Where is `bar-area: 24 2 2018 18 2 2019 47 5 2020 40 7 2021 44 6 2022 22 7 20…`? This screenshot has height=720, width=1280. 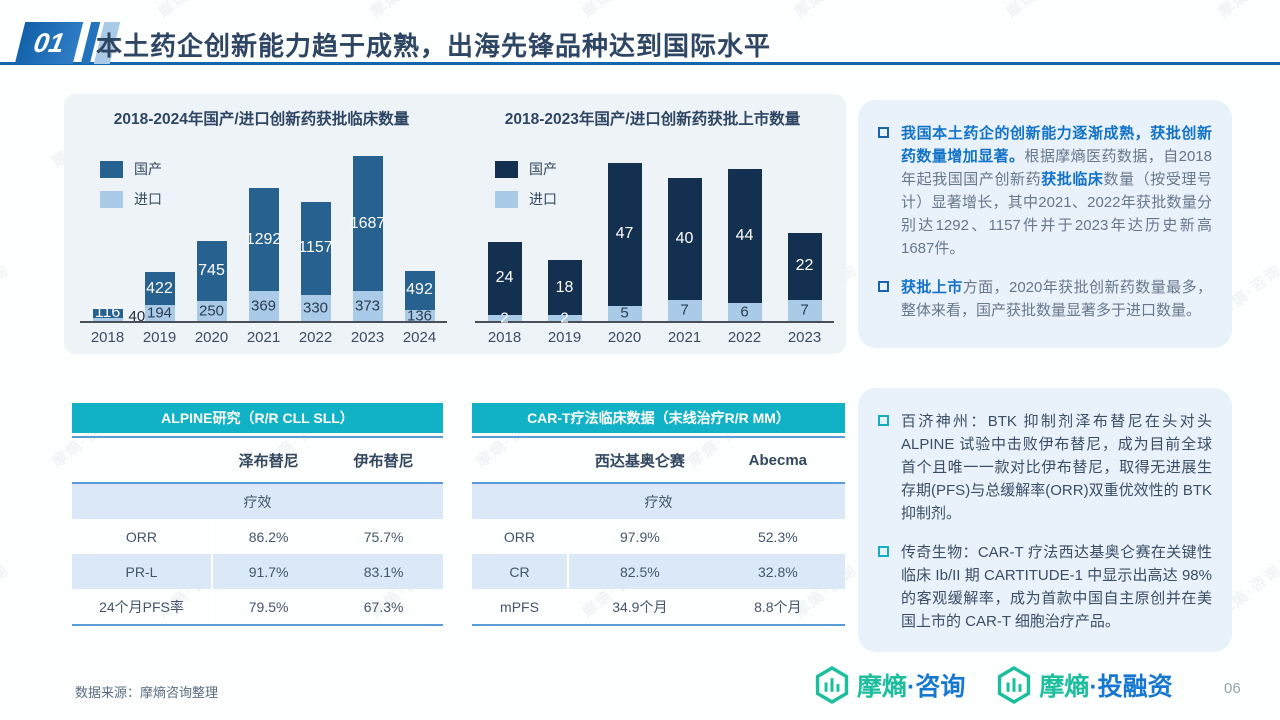 bar-area: 24 2 2018 18 2 2019 47 5 2020 40 7 2021 44 6 2022 22 7 20… is located at coordinates (654, 249).